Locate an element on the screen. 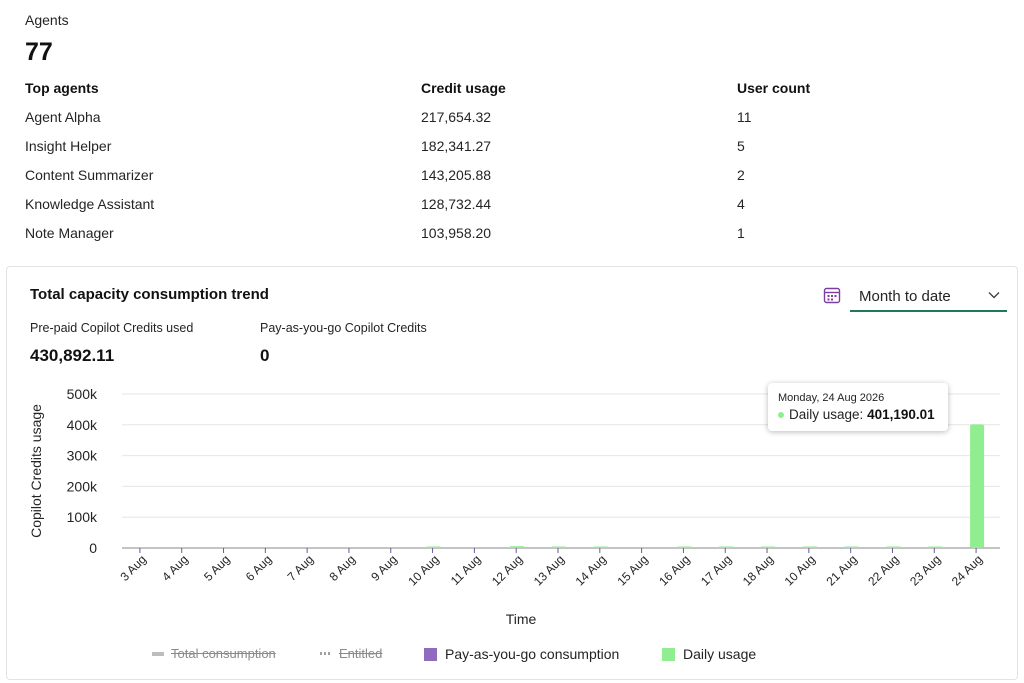  credit-usage: 217,654.32 is located at coordinates (456, 117).